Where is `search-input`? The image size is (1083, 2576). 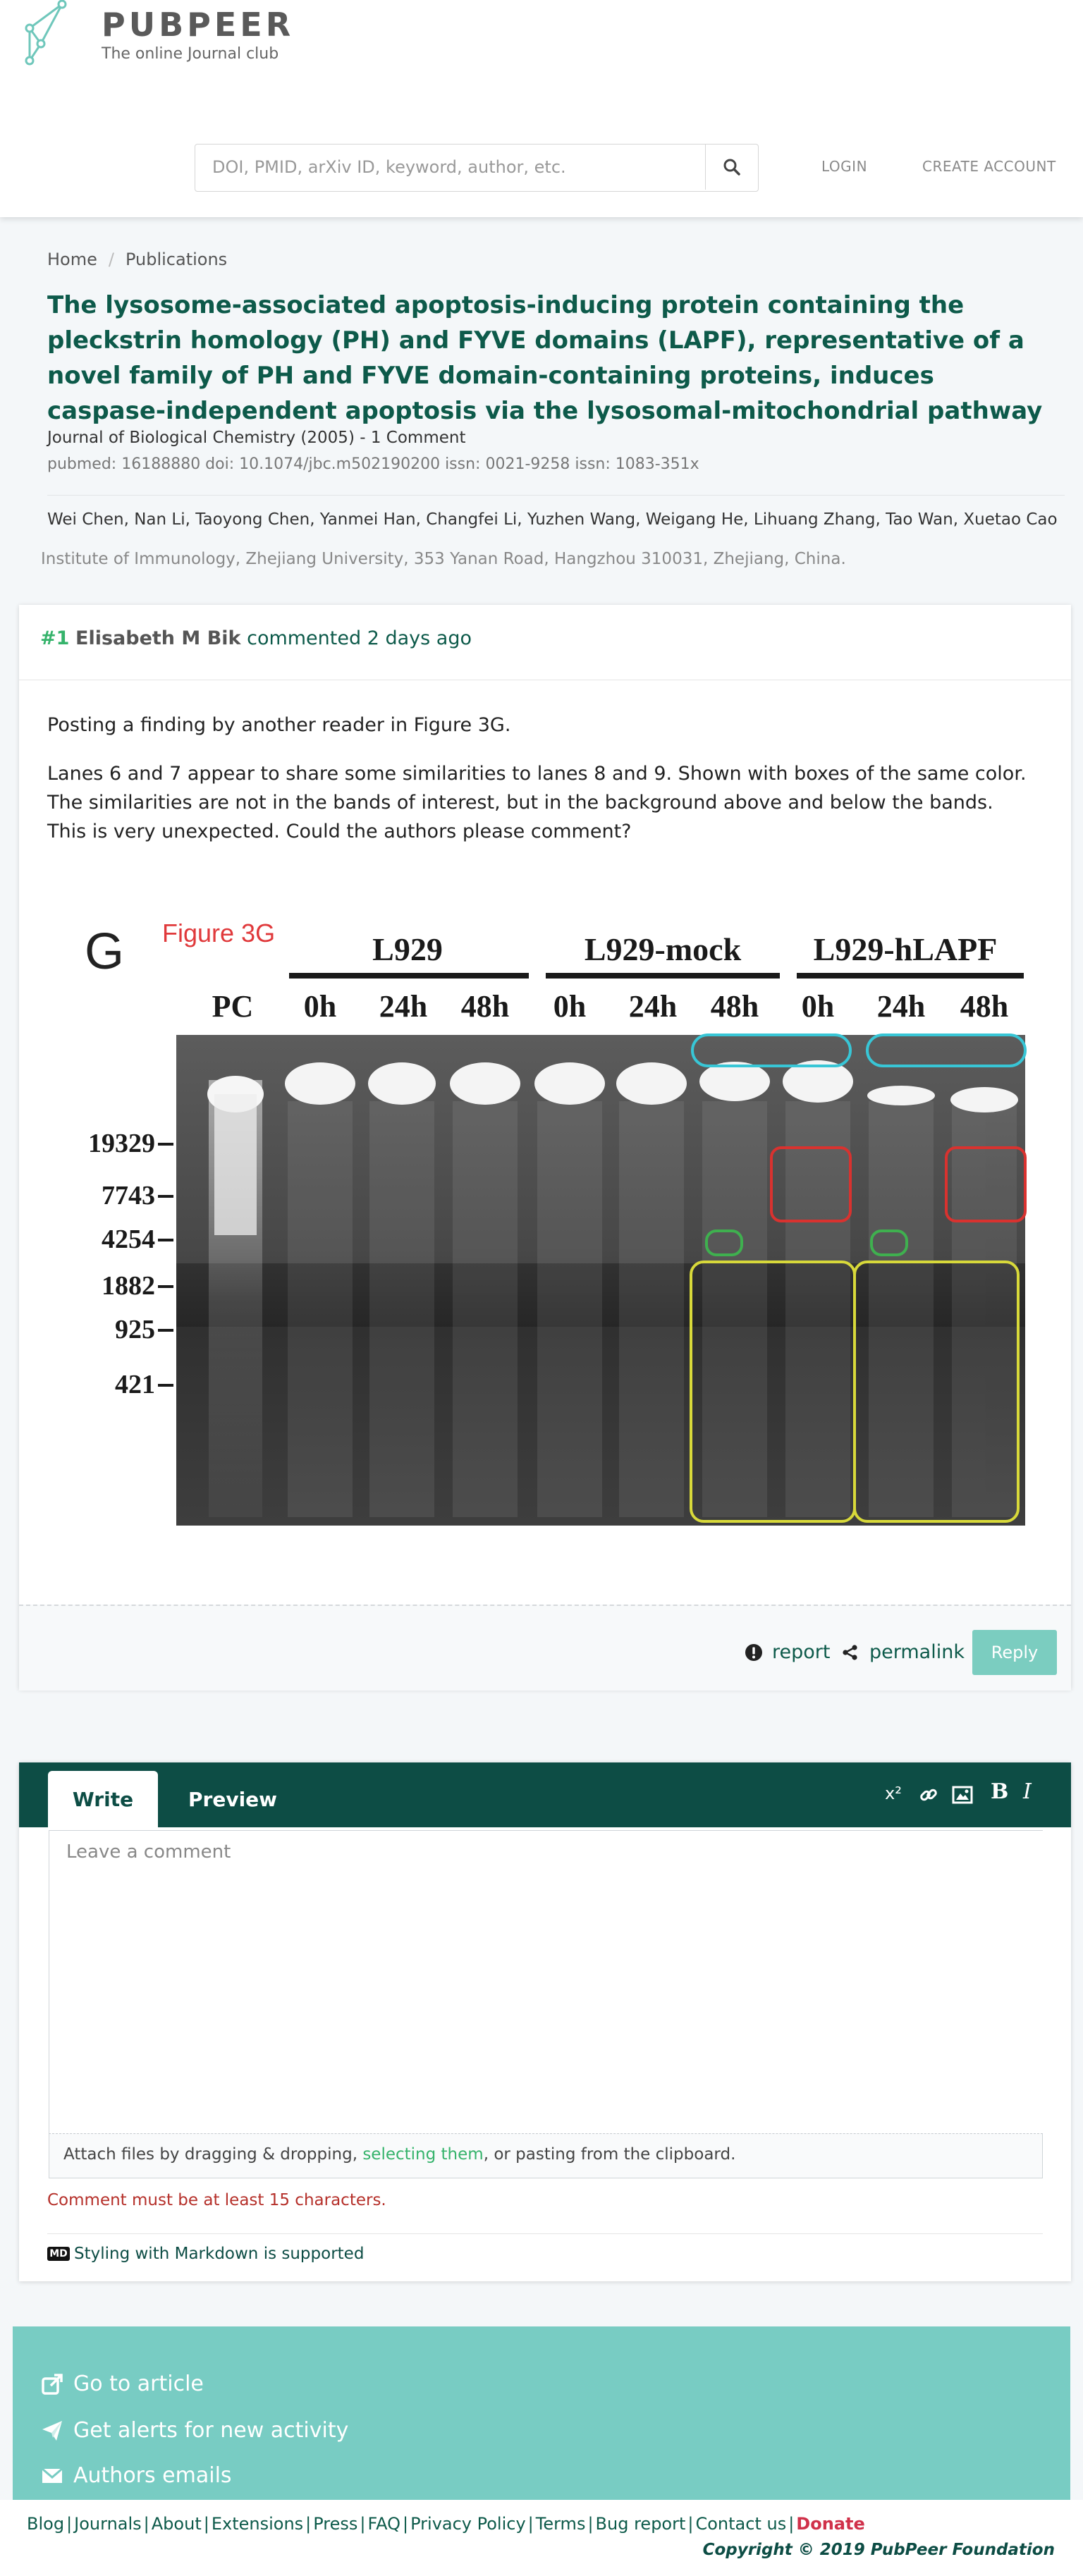 search-input is located at coordinates (457, 167).